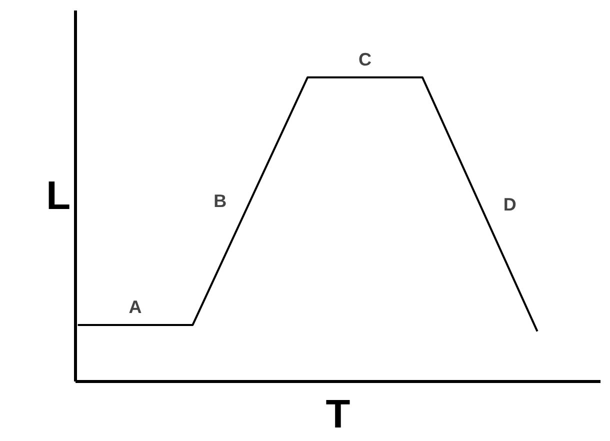  What do you see at coordinates (135, 306) in the screenshot?
I see `annotation: A` at bounding box center [135, 306].